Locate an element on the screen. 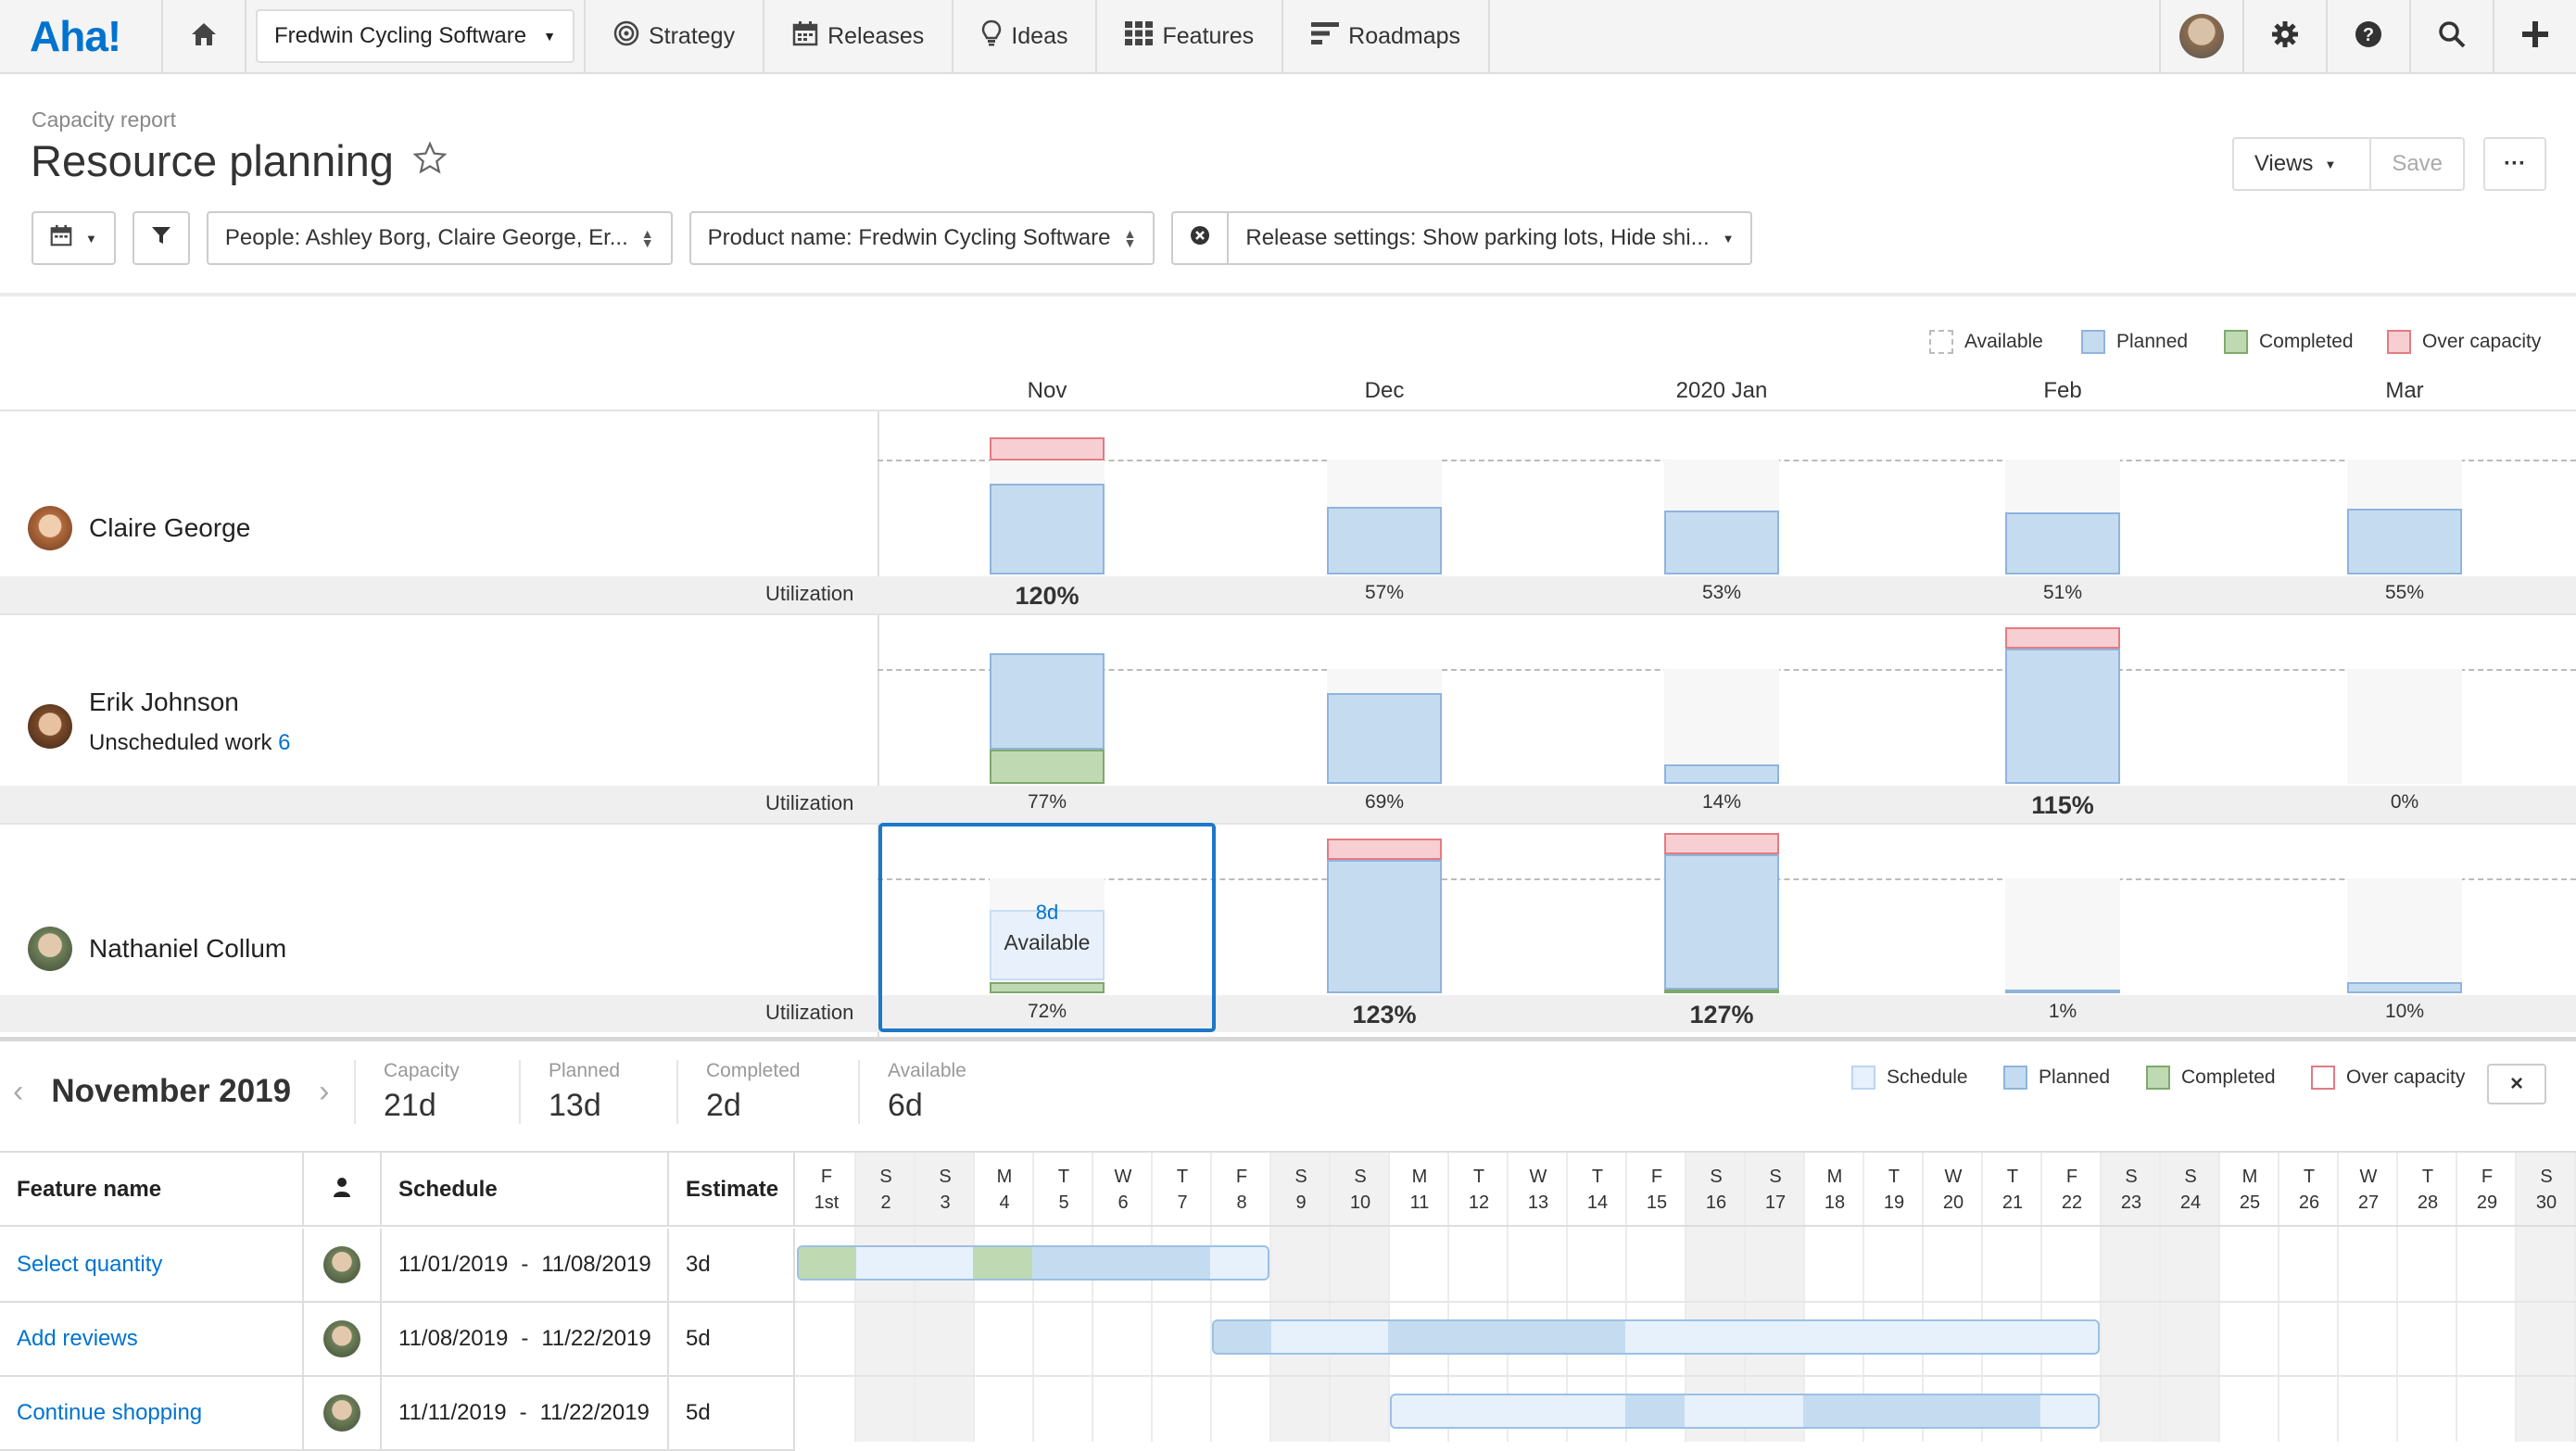 This screenshot has height=1451, width=2576. more-options-button: ··· is located at coordinates (2515, 164).